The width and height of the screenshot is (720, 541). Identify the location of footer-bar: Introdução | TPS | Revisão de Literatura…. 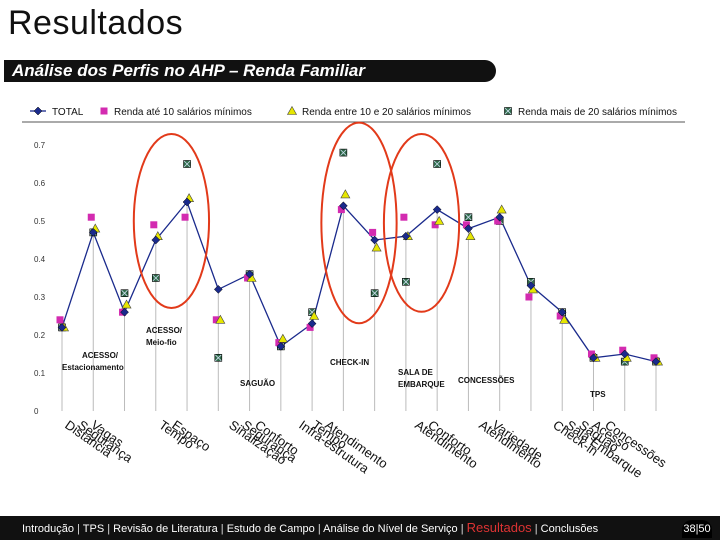
(360, 528).